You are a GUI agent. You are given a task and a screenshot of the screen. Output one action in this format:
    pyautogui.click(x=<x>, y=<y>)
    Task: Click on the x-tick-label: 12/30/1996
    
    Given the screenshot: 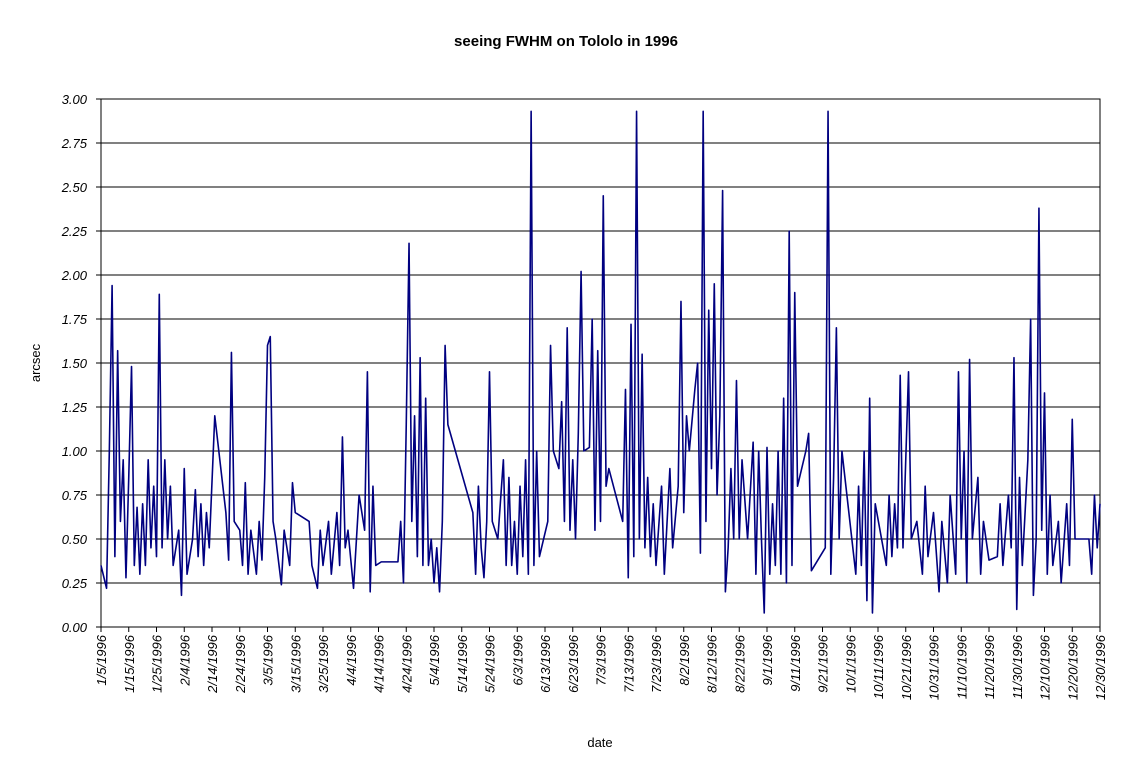 What is the action you would take?
    pyautogui.click(x=1100, y=667)
    